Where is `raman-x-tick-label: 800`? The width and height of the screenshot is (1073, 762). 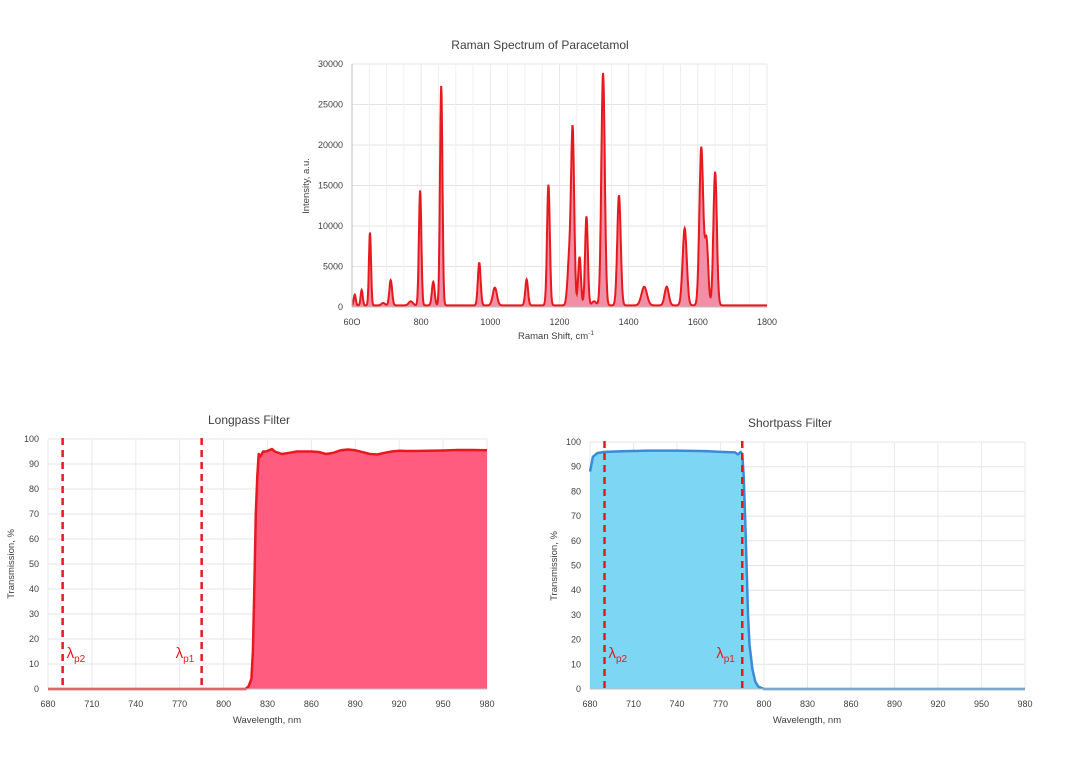
raman-x-tick-label: 800 is located at coordinates (421, 322).